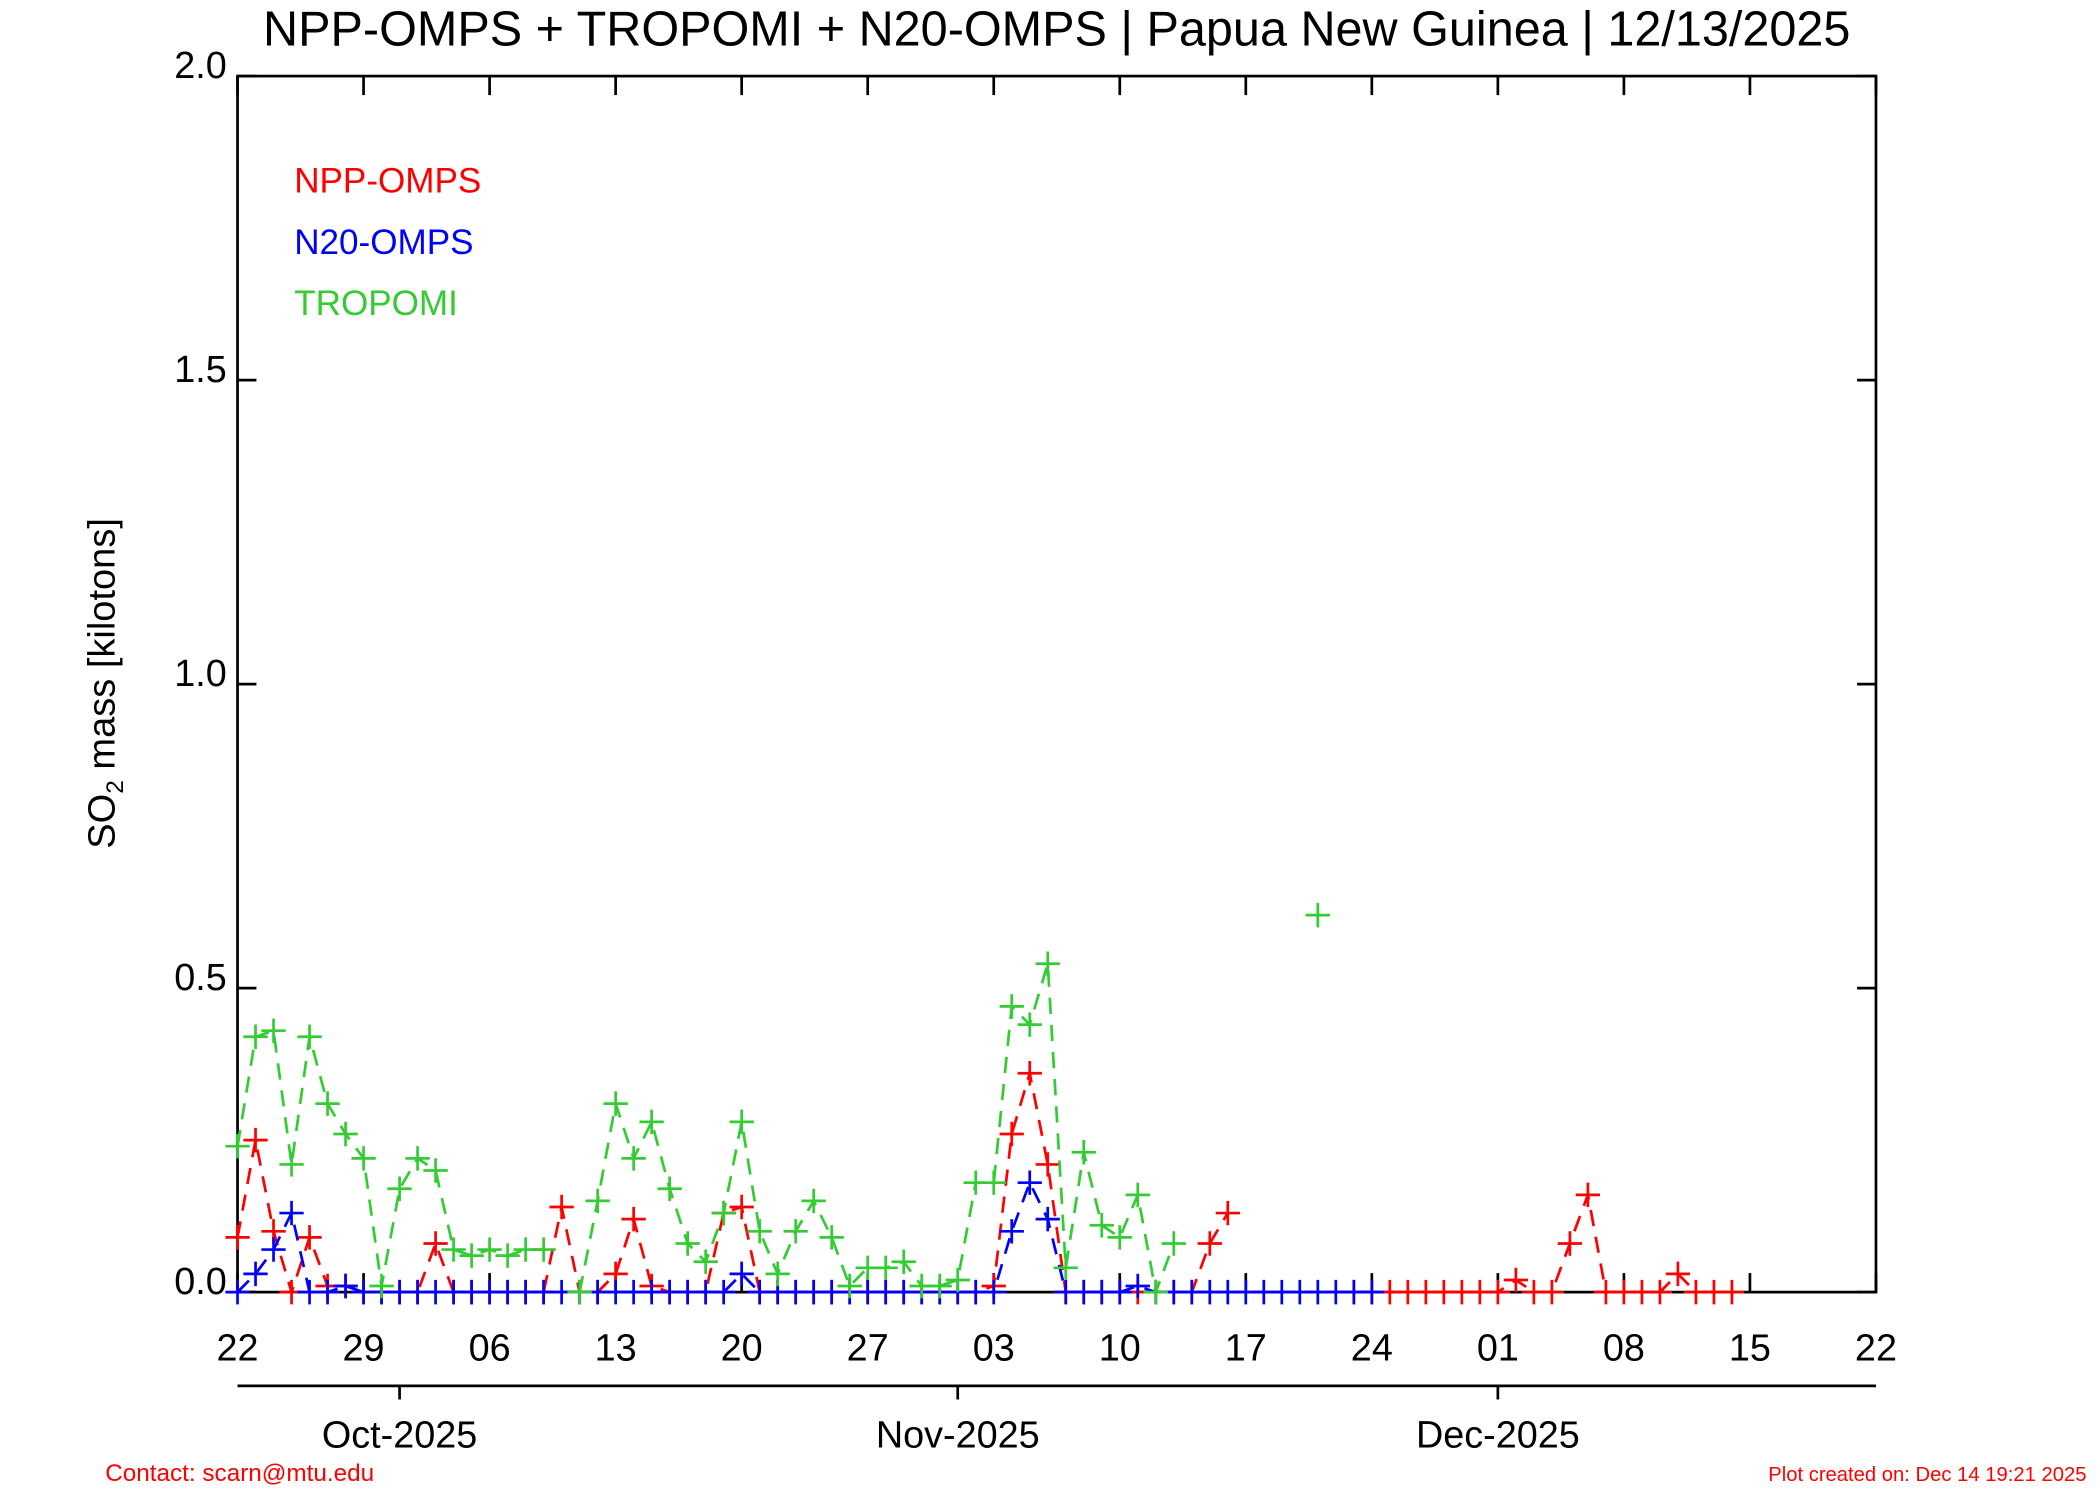 This screenshot has height=1500, width=2100. Describe the element at coordinates (868, 1348) in the screenshot. I see `x-tick-label: 27` at that location.